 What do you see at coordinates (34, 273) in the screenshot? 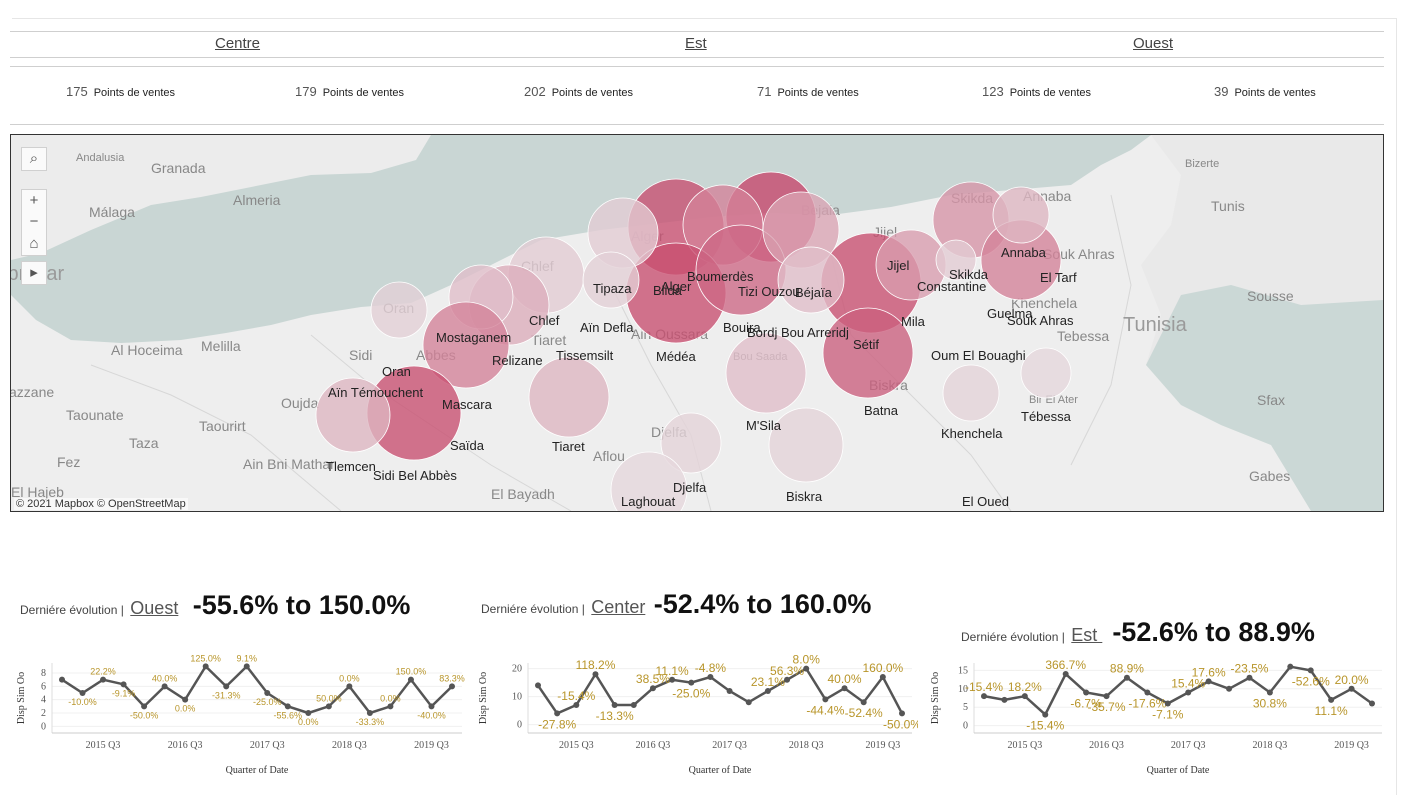
I see `play-icon: ▸` at bounding box center [34, 273].